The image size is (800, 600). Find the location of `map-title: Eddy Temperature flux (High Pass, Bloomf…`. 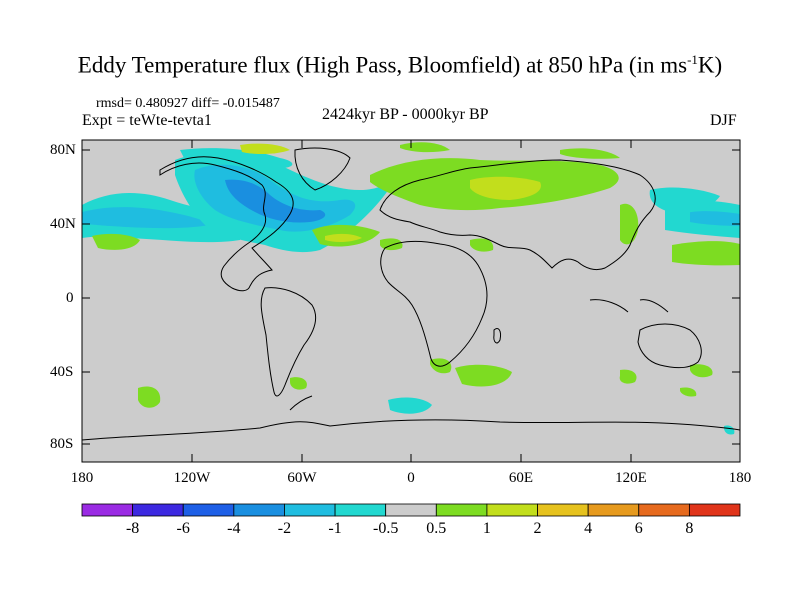

map-title: Eddy Temperature flux (High Pass, Bloomf… is located at coordinates (400, 65).